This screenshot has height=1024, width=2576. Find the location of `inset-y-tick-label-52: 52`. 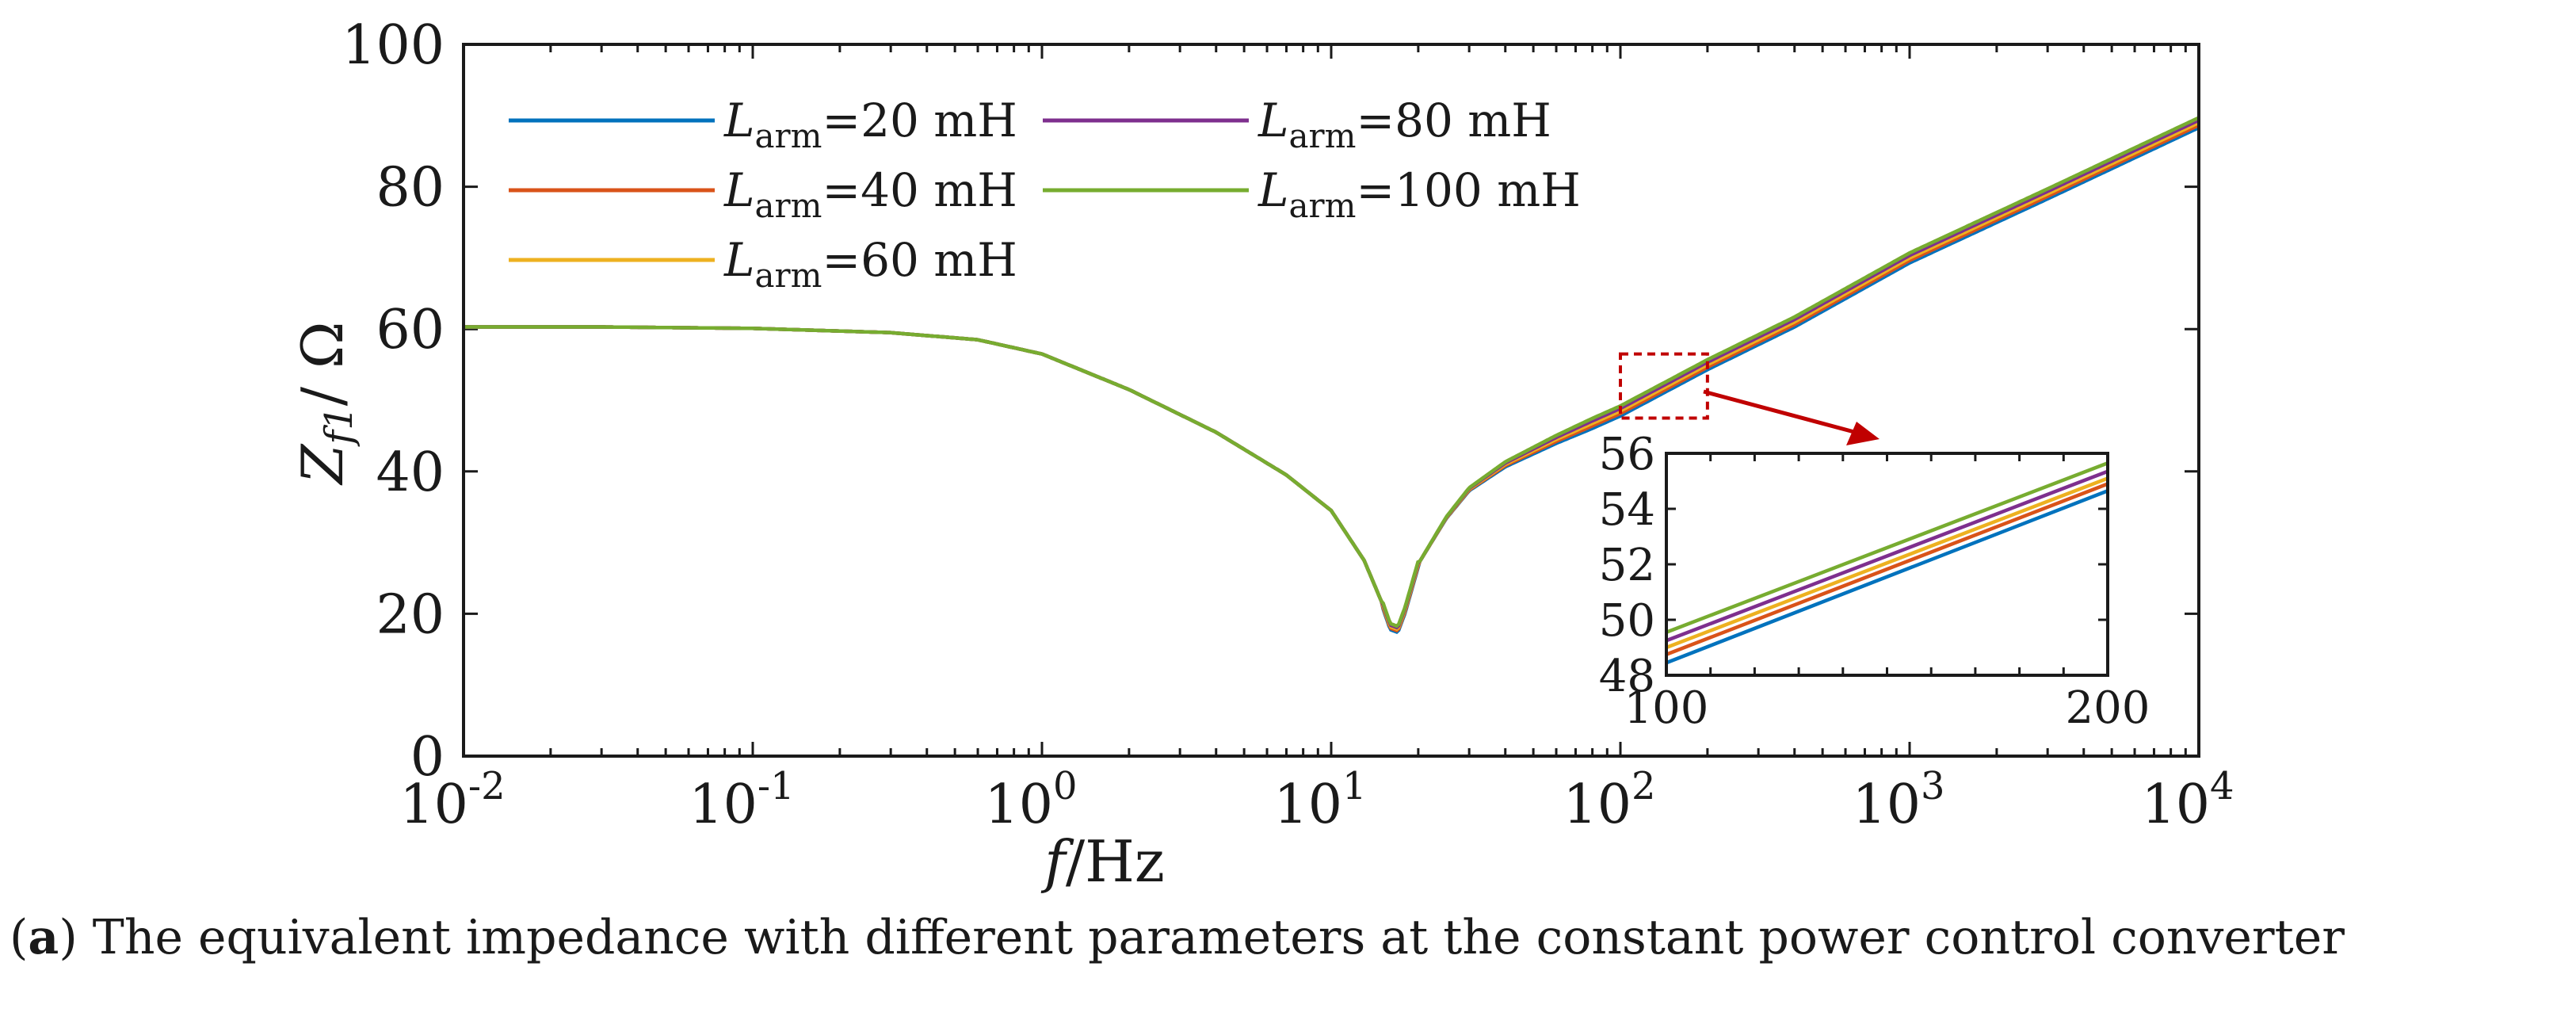

inset-y-tick-label-52: 52 is located at coordinates (1627, 565).